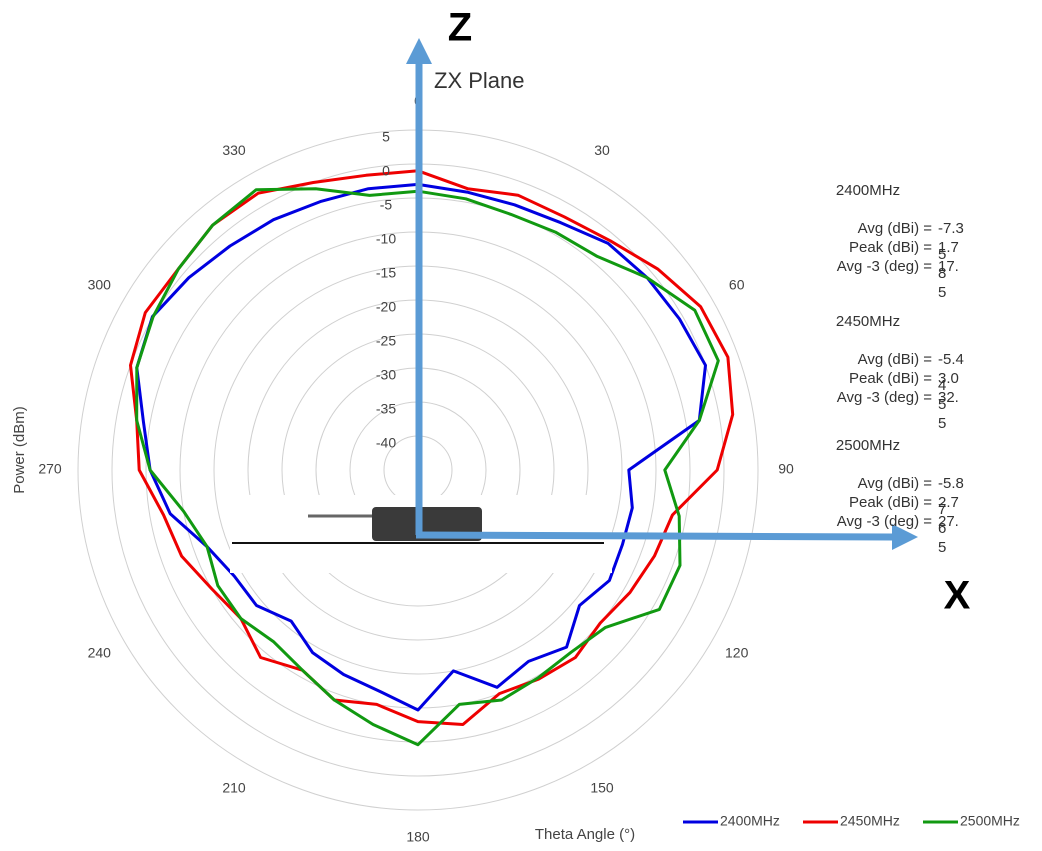 The image size is (1042, 851). What do you see at coordinates (948, 515) in the screenshot?
I see `stats-value: 2.76` at bounding box center [948, 515].